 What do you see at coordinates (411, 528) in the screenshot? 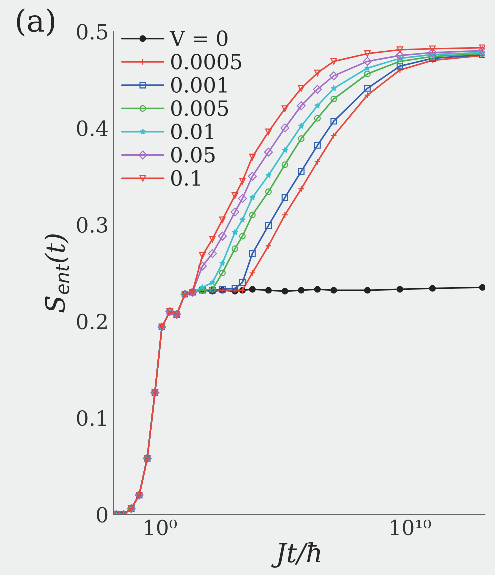
I see `x-tick-label: 10¹⁰` at bounding box center [411, 528].